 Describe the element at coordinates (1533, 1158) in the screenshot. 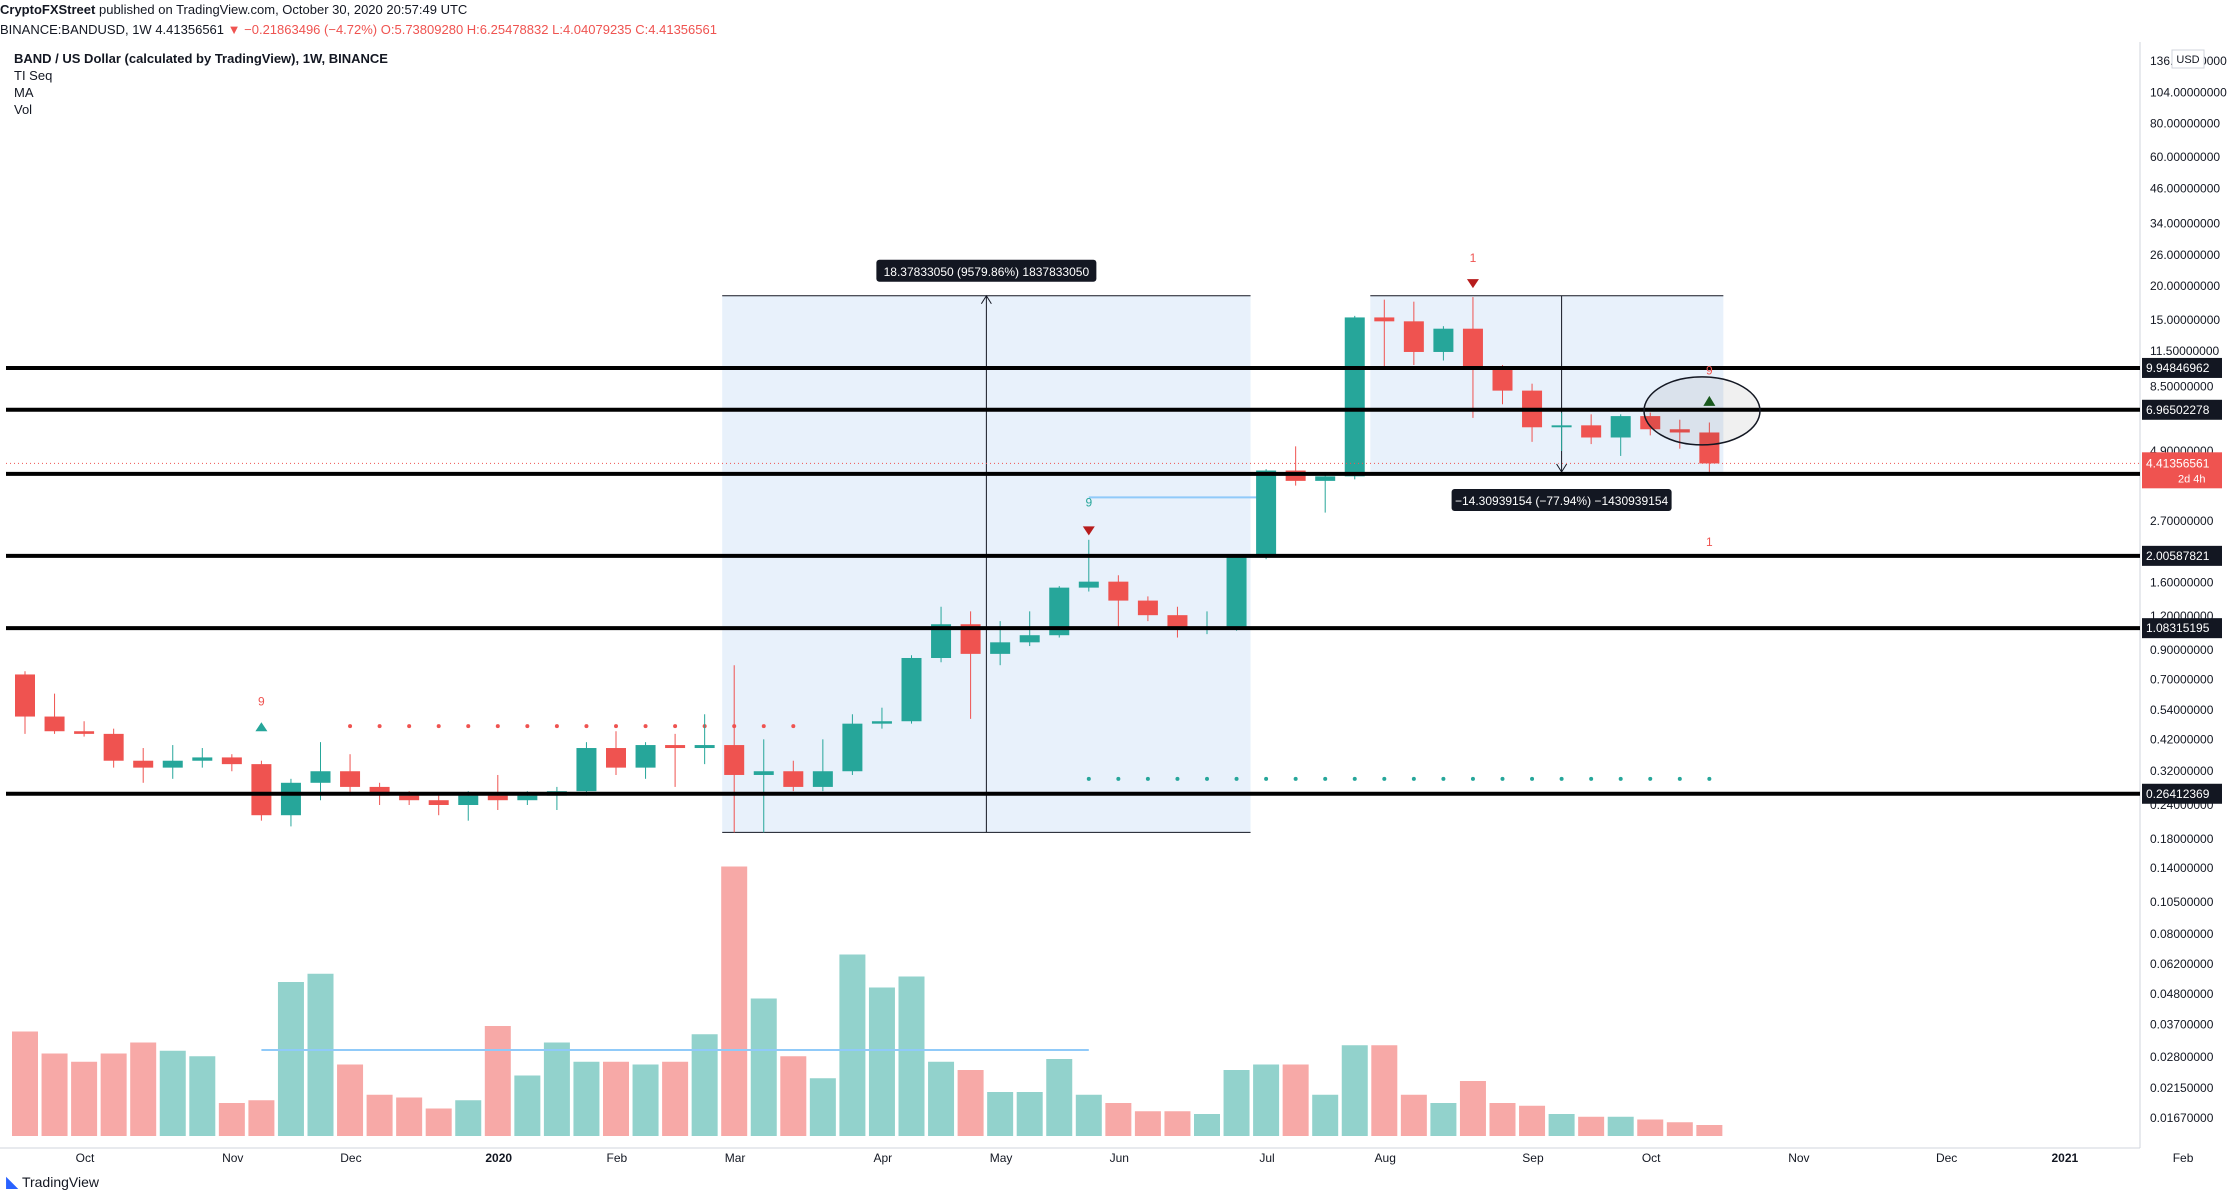

I see `time-tick: Sep` at that location.